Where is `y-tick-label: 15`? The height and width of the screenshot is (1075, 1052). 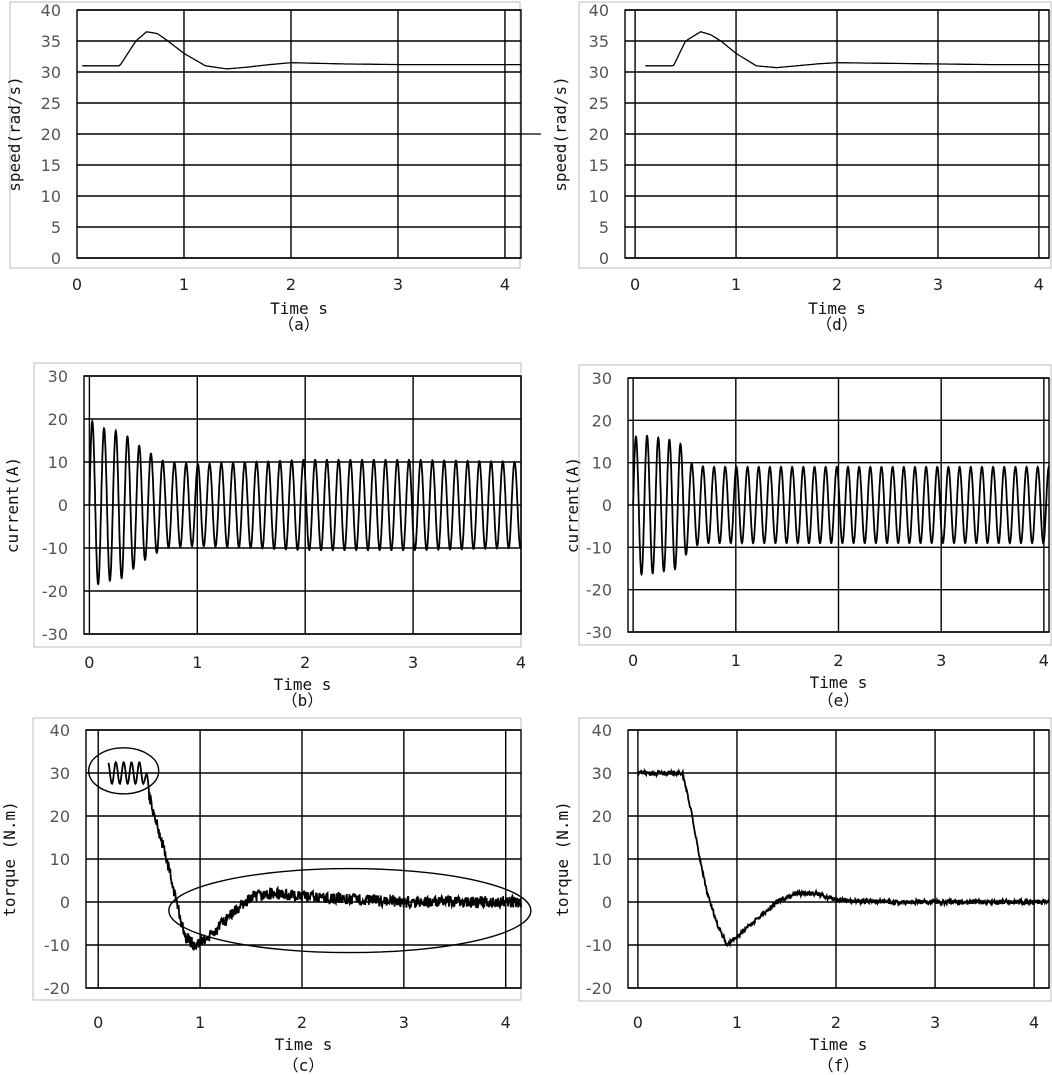 y-tick-label: 15 is located at coordinates (51, 165).